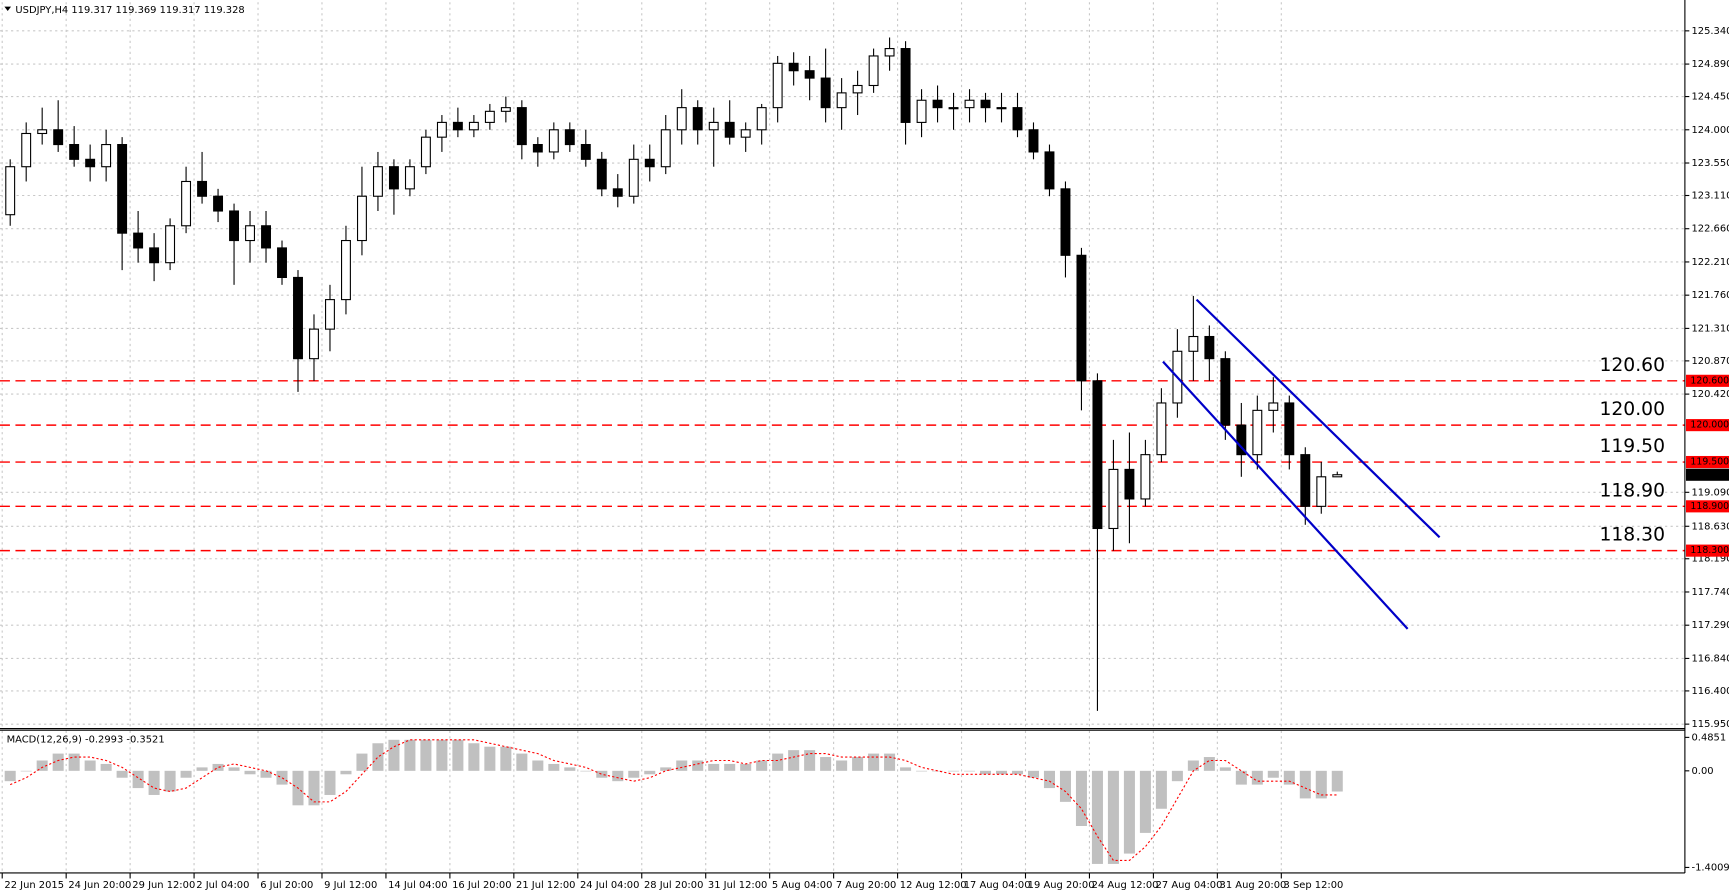  I want to click on x-tick-label: 17 Aug 04:00, so click(997, 885).